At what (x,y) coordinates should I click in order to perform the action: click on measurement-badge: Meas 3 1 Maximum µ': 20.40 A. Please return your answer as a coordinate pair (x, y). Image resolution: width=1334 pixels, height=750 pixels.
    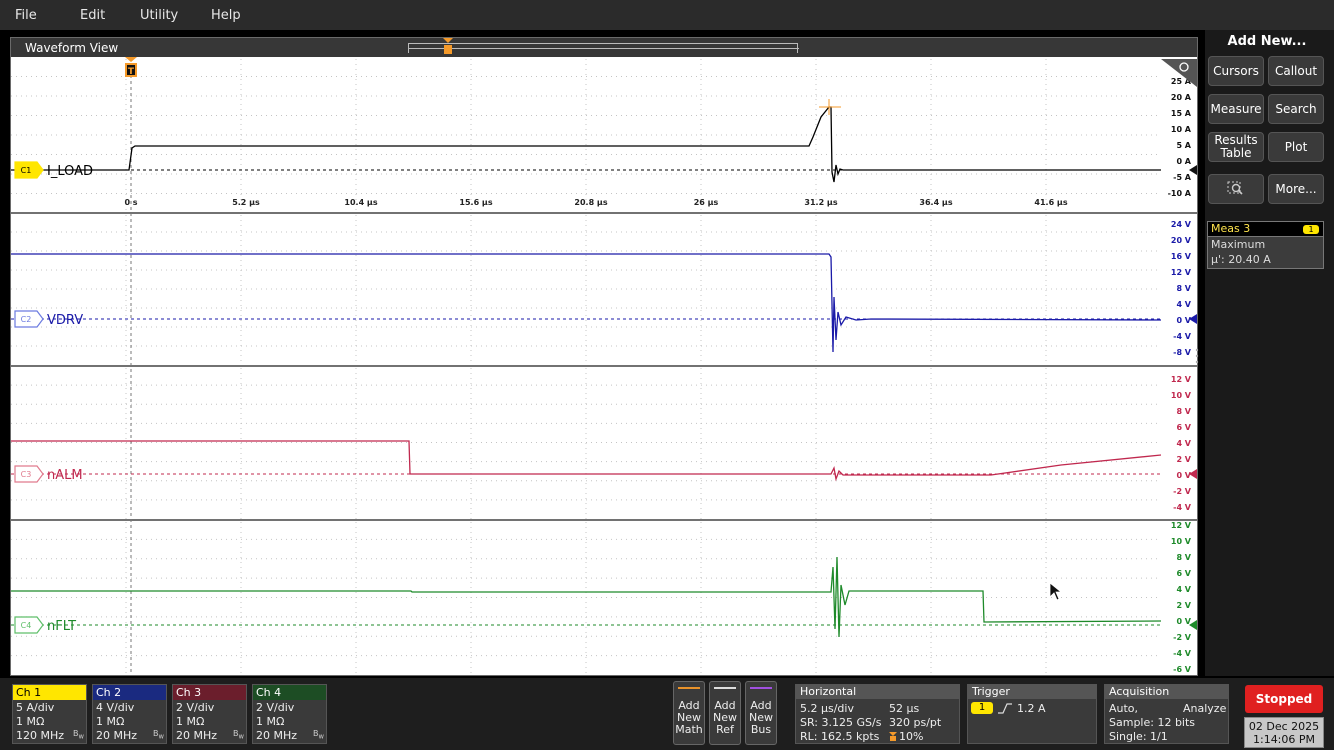
    Looking at the image, I should click on (1265, 245).